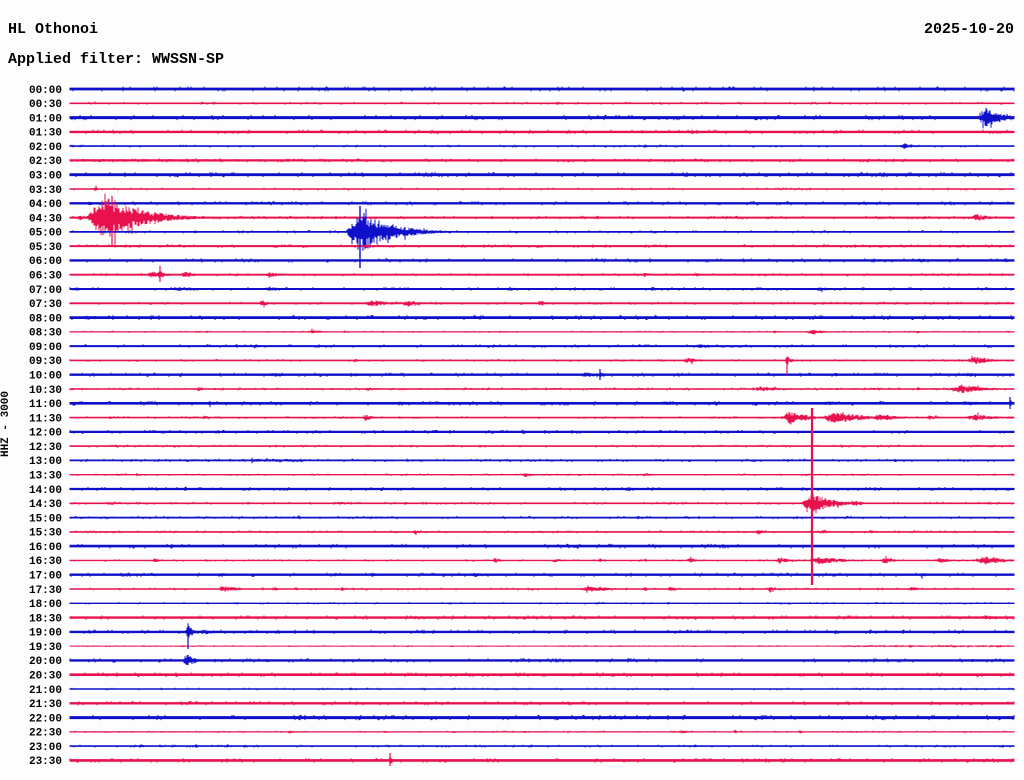 The width and height of the screenshot is (1024, 780). Describe the element at coordinates (45, 377) in the screenshot. I see `row-time-label: 10:00` at that location.